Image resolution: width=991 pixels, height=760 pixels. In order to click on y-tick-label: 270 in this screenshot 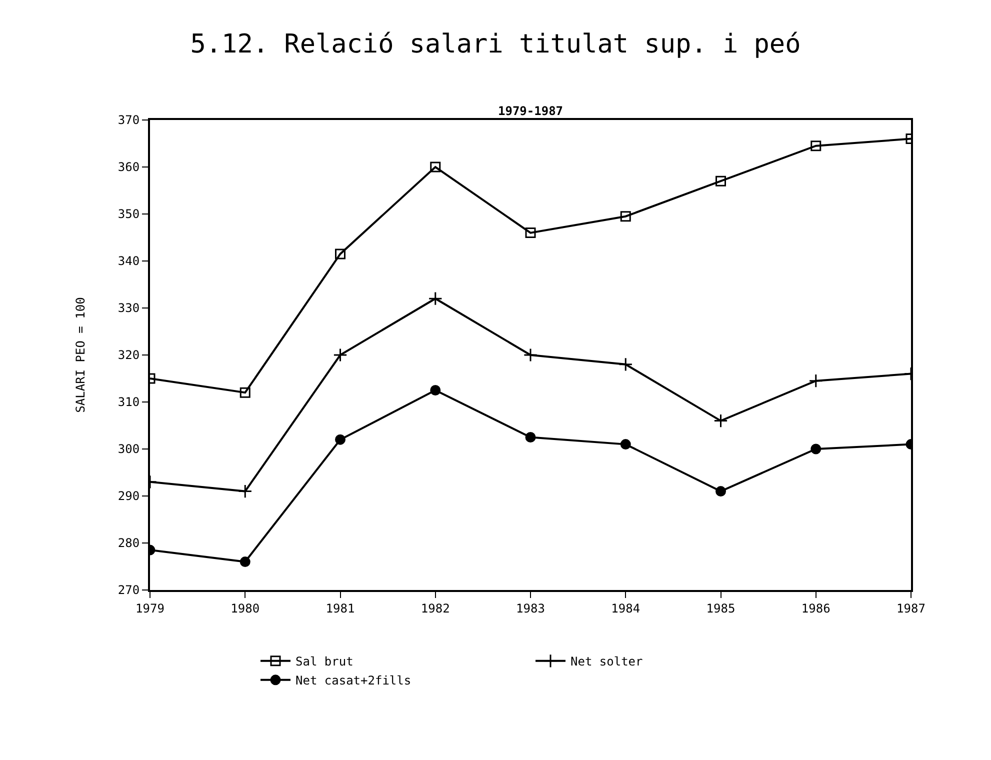, I will do `click(129, 590)`.